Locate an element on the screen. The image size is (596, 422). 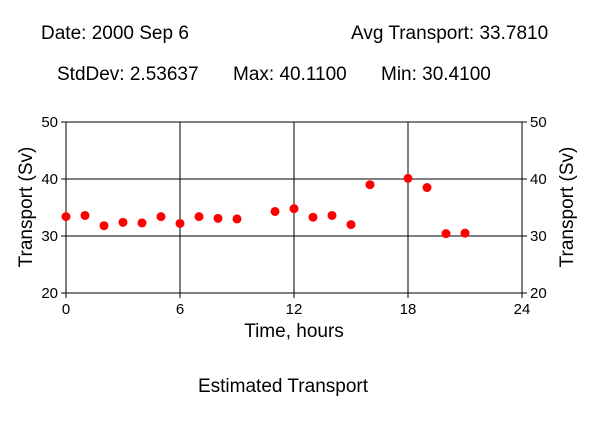
x-tick-label: 24 is located at coordinates (522, 309).